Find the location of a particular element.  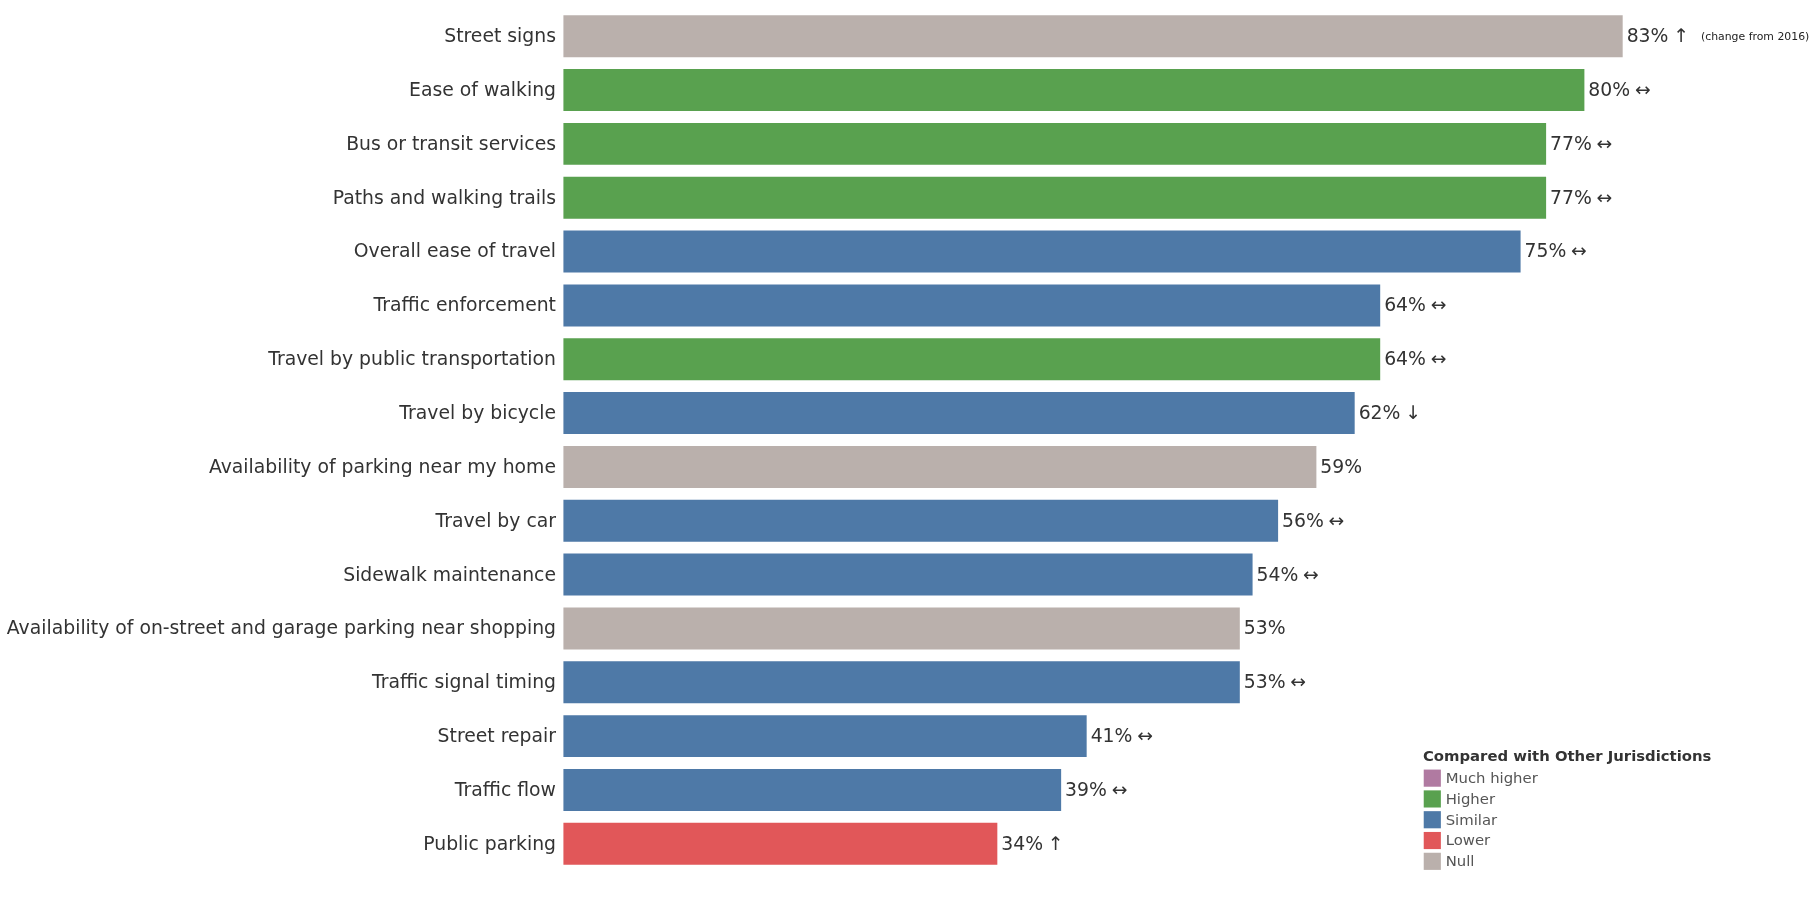

y-tick-label: Travel by bicycle is located at coordinates (477, 413).